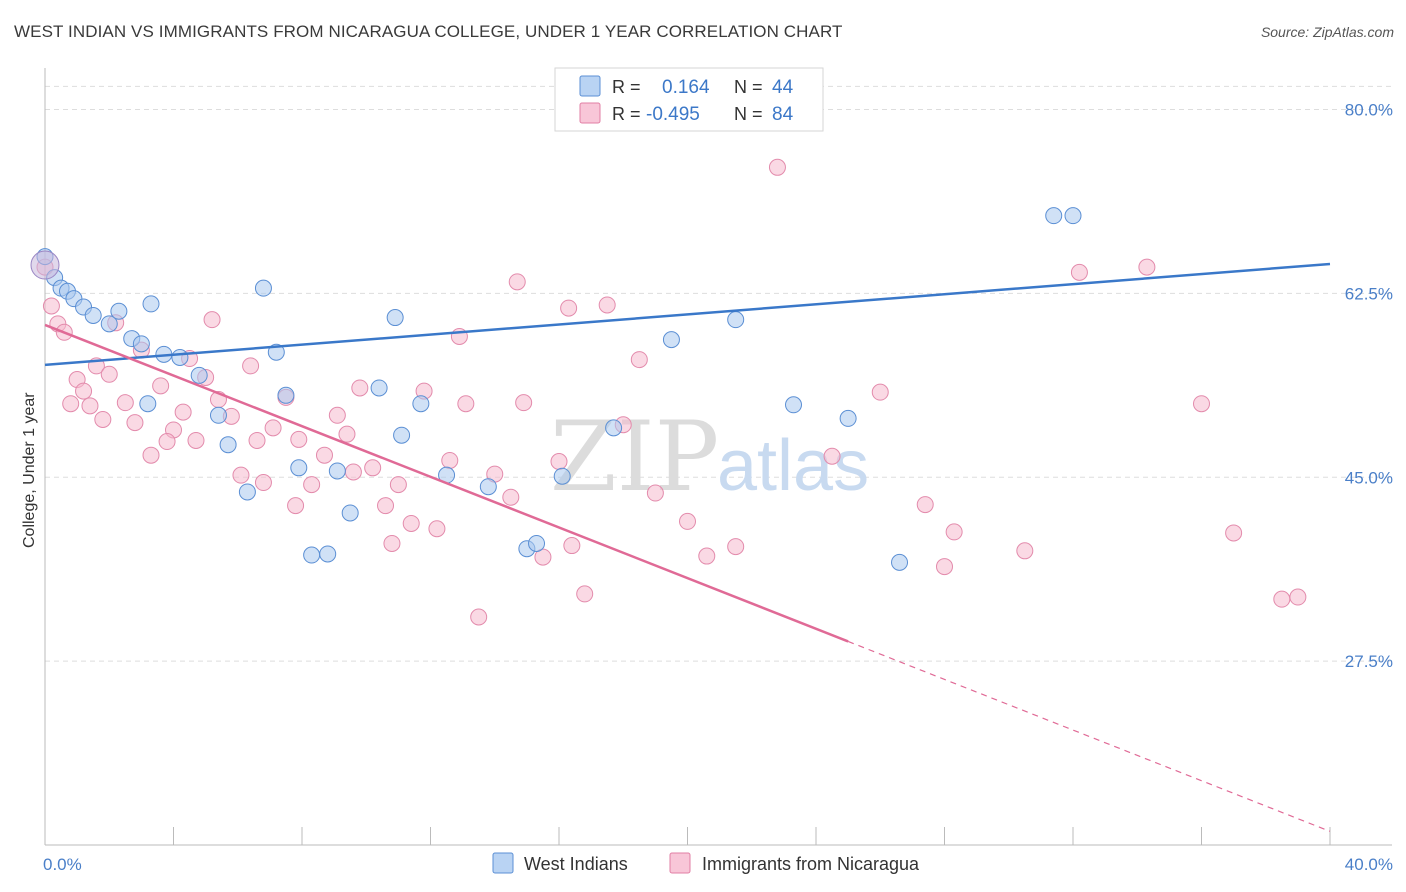 Image resolution: width=1406 pixels, height=892 pixels. What do you see at coordinates (1369, 386) in the screenshot?
I see `y-tick-labels: 27.5% 45.0% 62.5% 80.0%` at bounding box center [1369, 386].